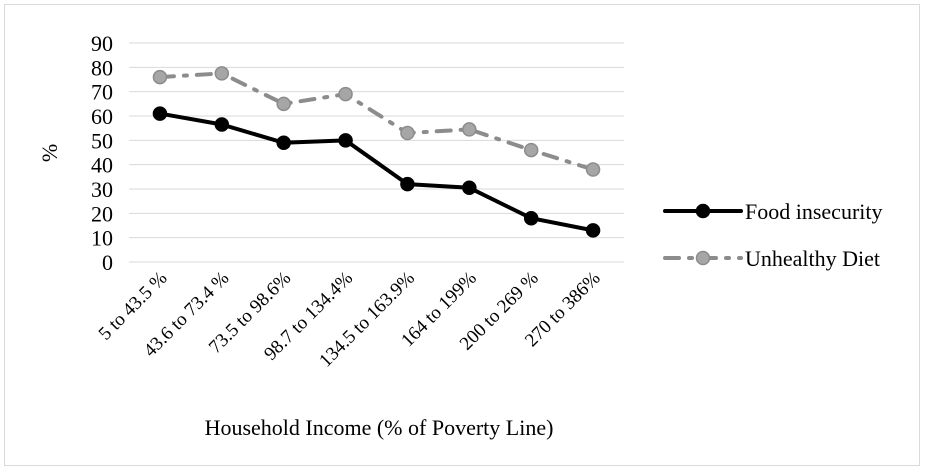 The image size is (925, 472). I want to click on y-tick-label: 0, so click(107, 262).